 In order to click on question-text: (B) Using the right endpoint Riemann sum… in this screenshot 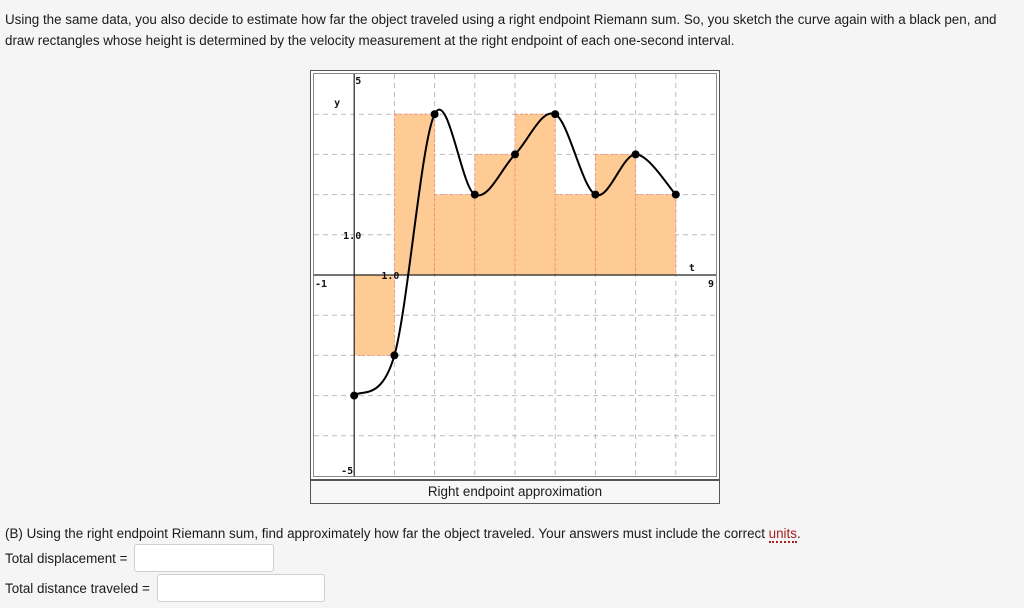, I will do `click(387, 533)`.